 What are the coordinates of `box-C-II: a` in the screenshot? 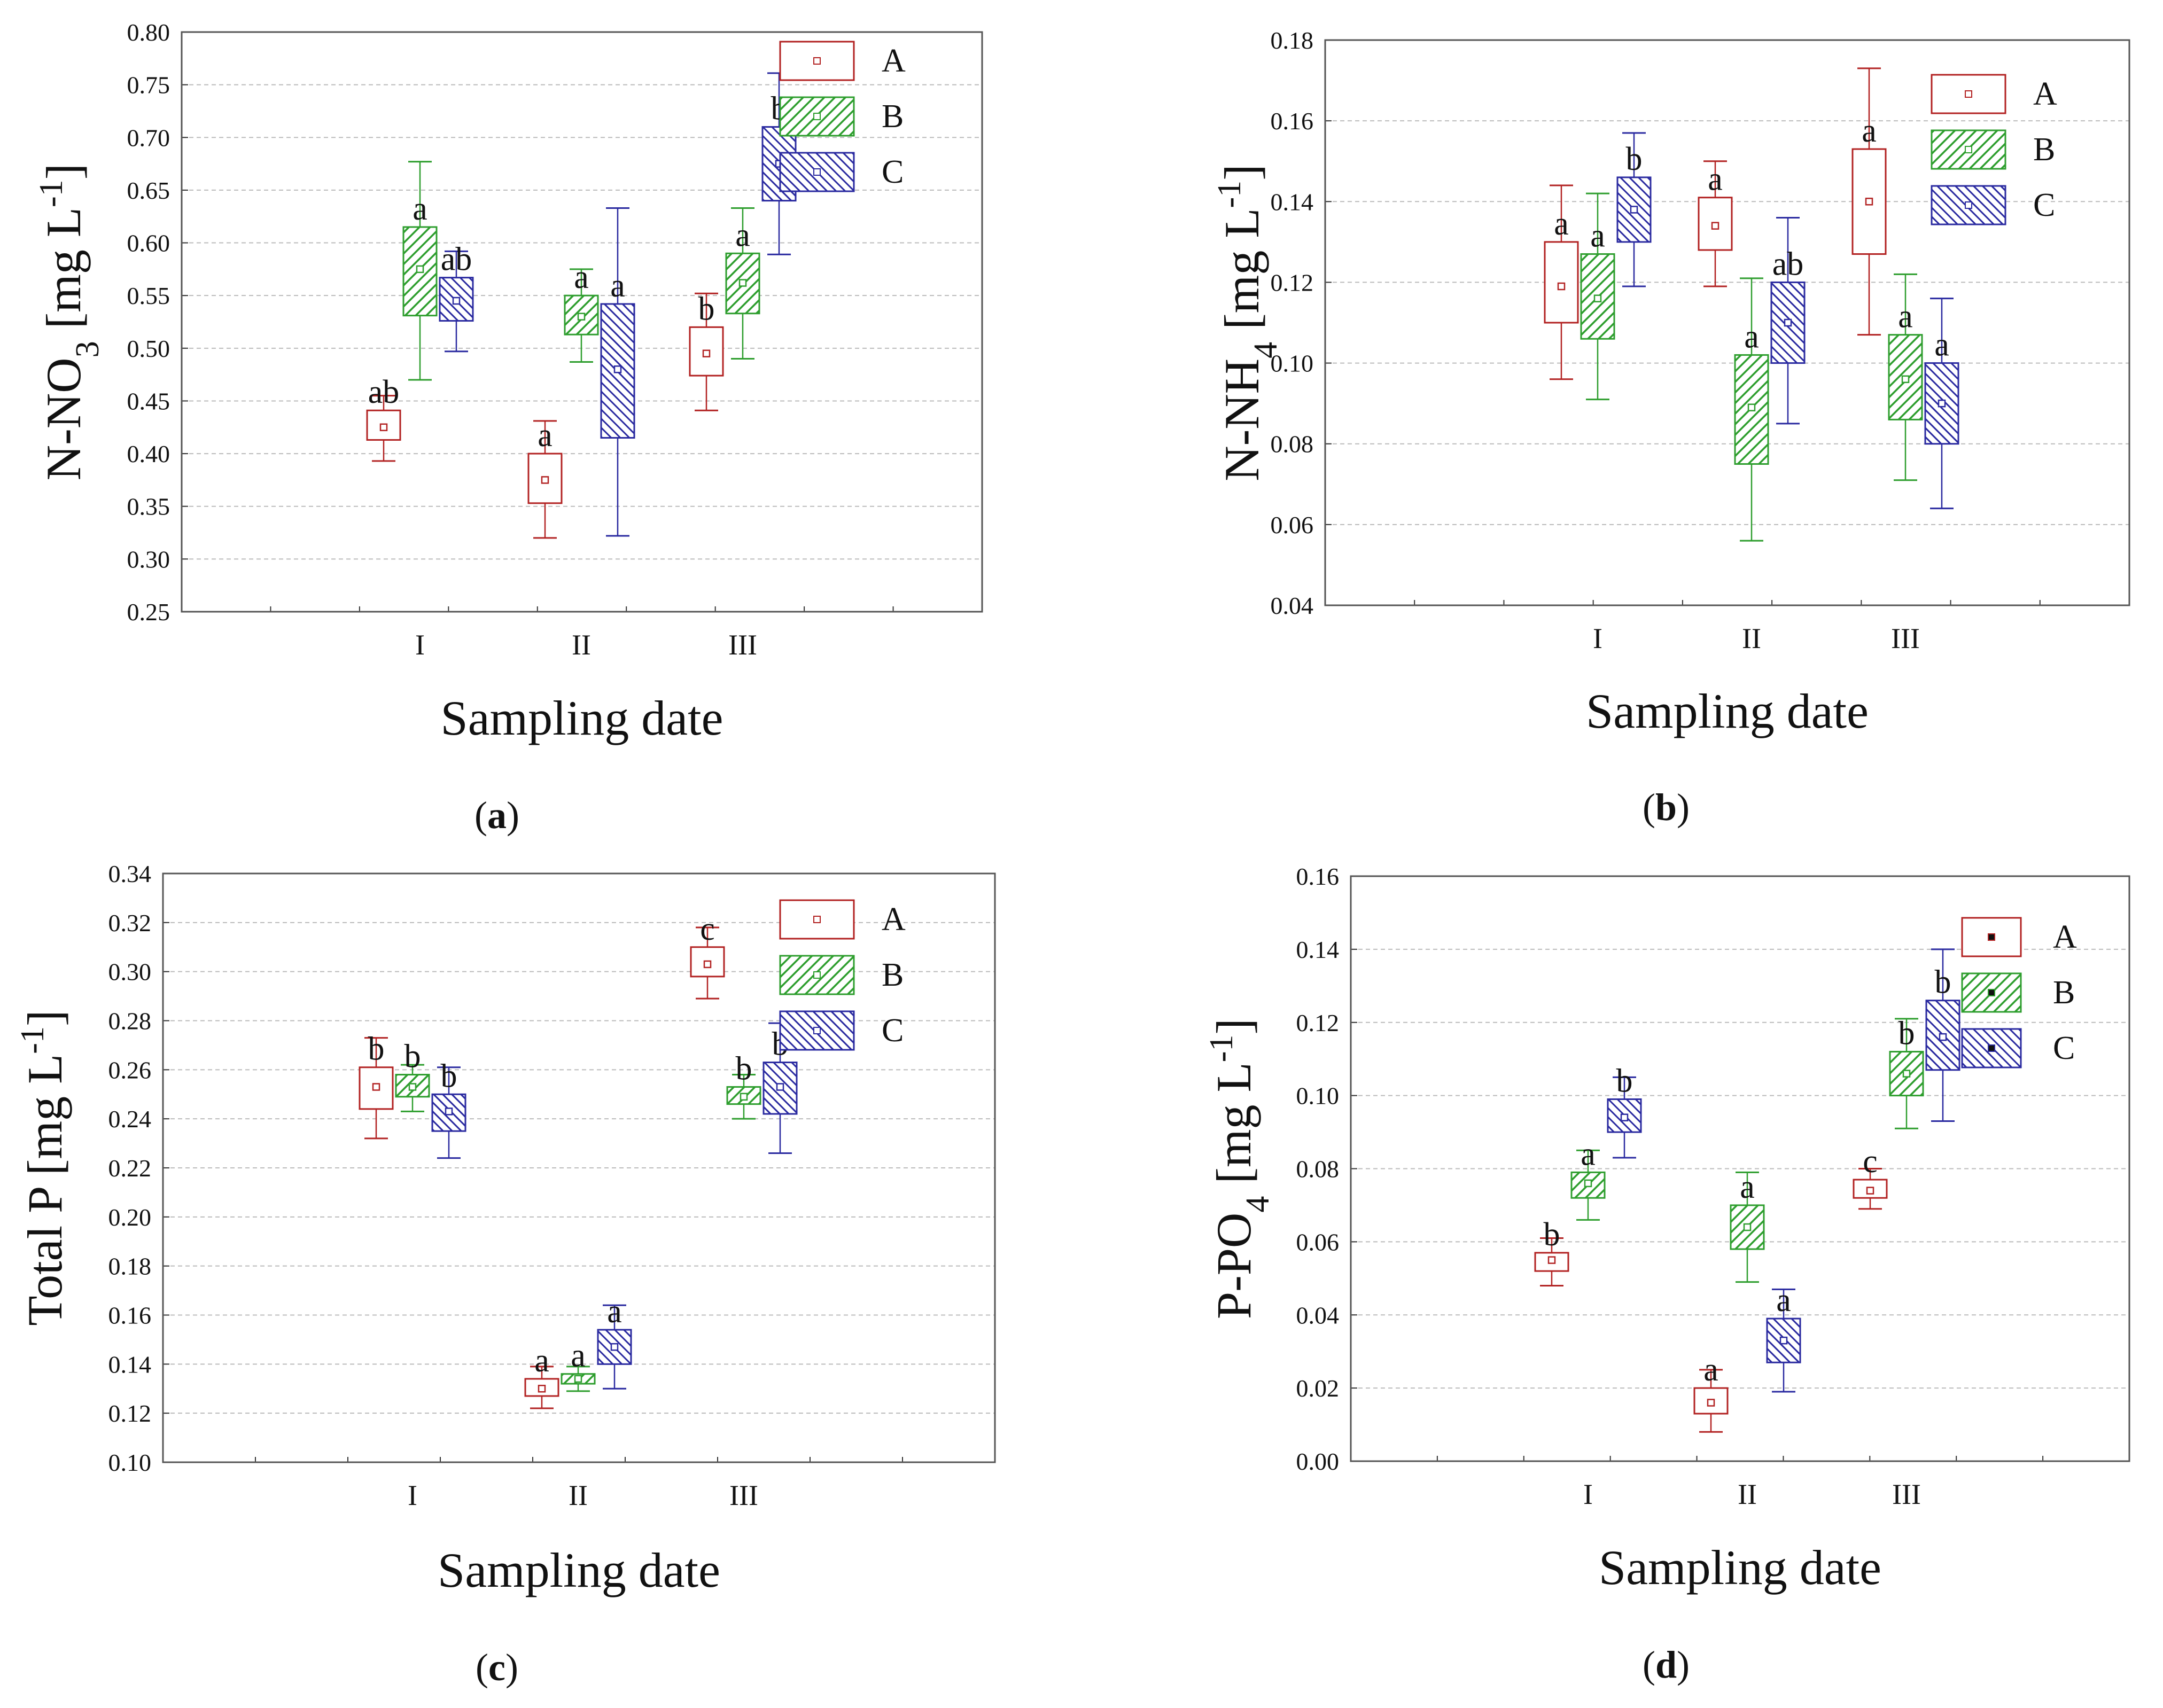 It's located at (1783, 1337).